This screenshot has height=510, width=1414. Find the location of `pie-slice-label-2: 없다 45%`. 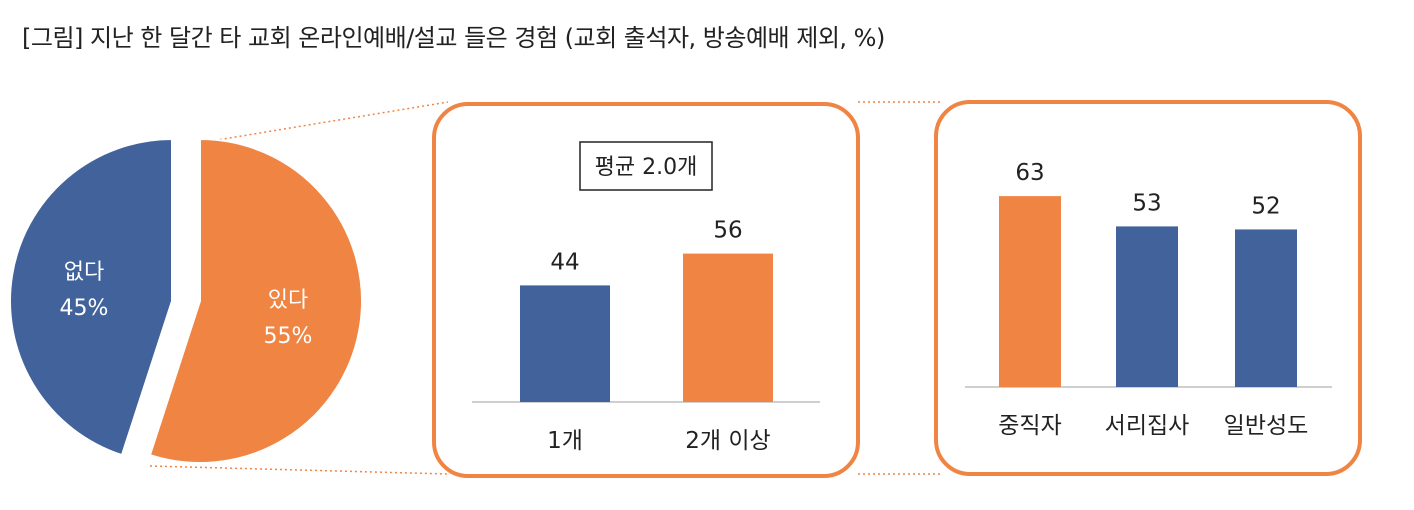

pie-slice-label-2: 없다 45% is located at coordinates (84, 290).